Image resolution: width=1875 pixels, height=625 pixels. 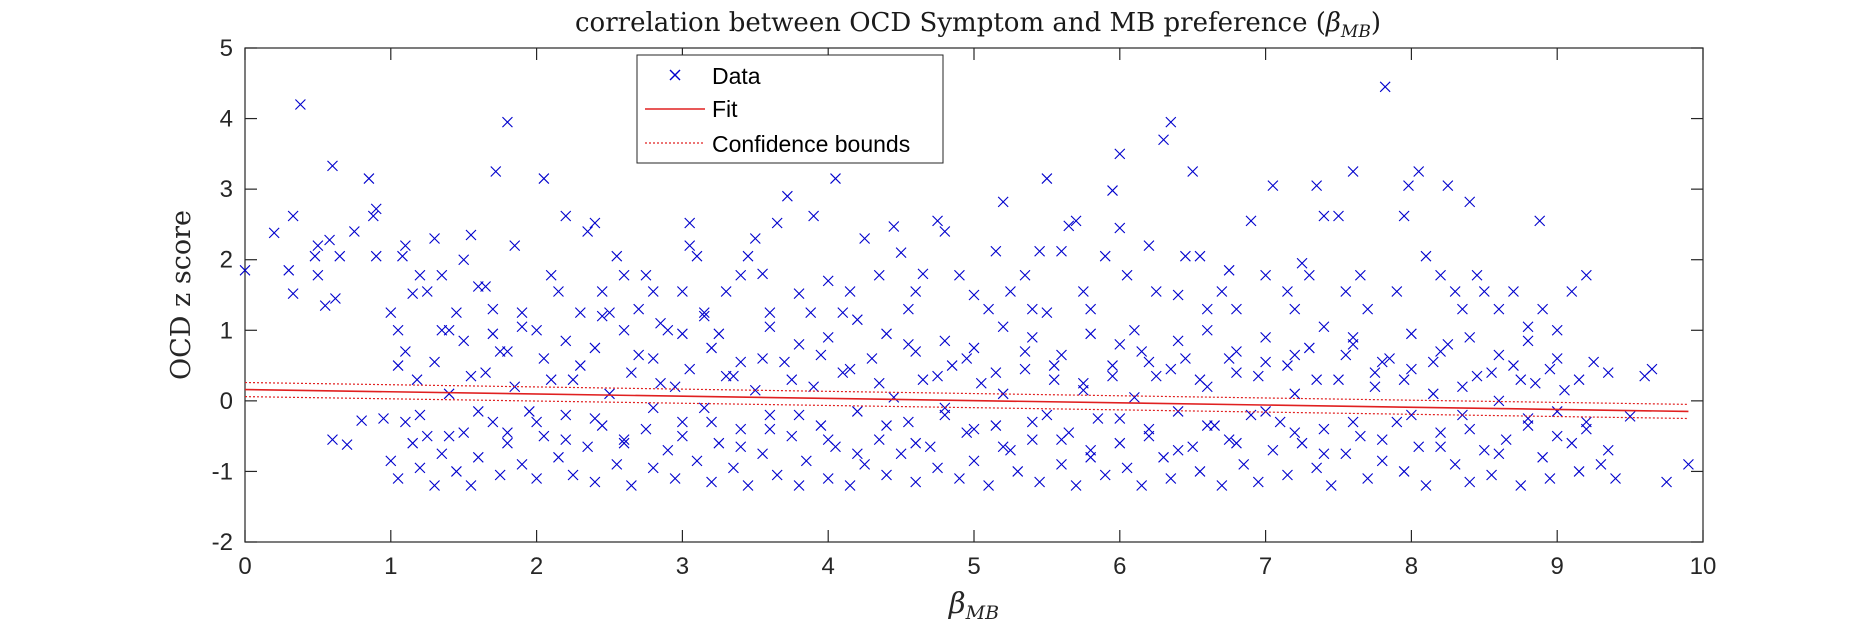 I want to click on y-tick-label: -1, so click(x=222, y=471).